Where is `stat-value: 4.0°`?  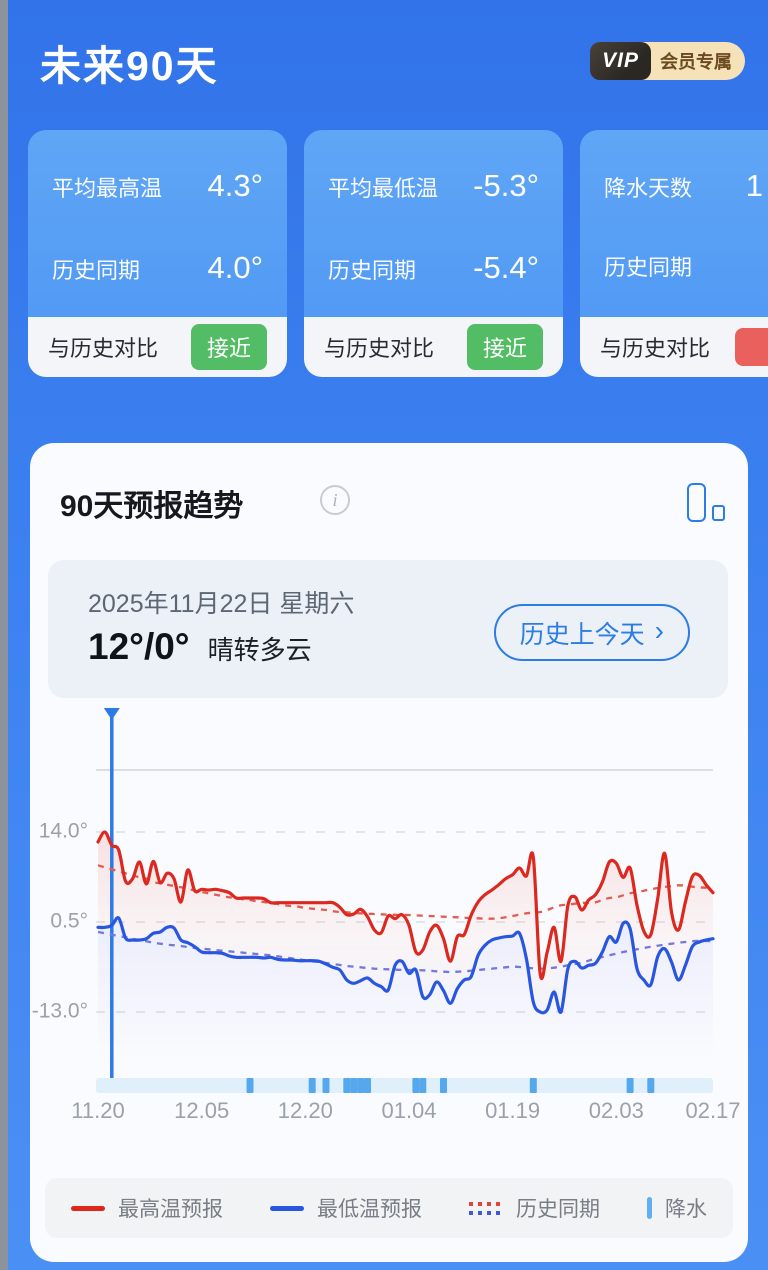
stat-value: 4.0° is located at coordinates (235, 267).